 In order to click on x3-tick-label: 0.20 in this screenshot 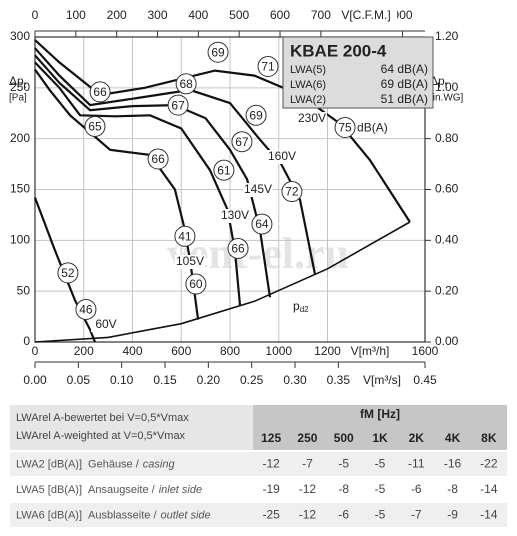, I will do `click(209, 380)`.